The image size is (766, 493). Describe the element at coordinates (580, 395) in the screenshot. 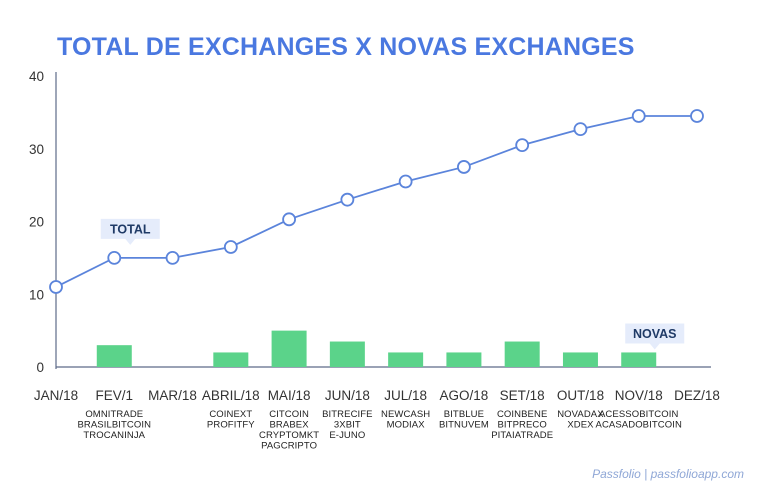

I see `x-tick-label: OUT/18` at that location.